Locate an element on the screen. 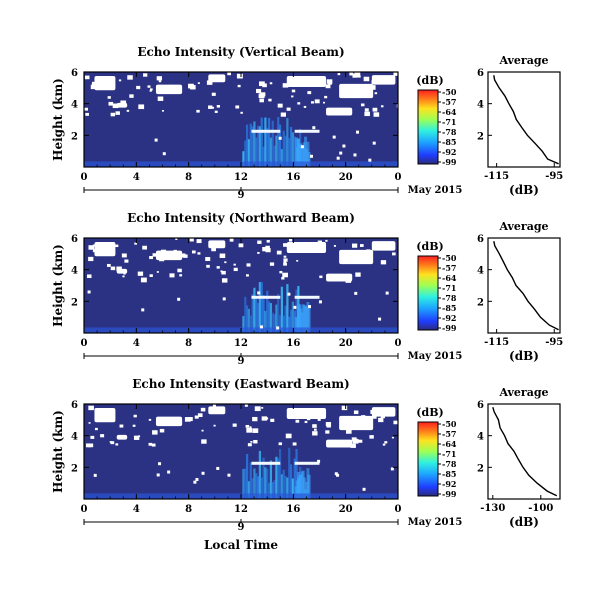  y-axis-label: Height (km) is located at coordinates (58, 119).